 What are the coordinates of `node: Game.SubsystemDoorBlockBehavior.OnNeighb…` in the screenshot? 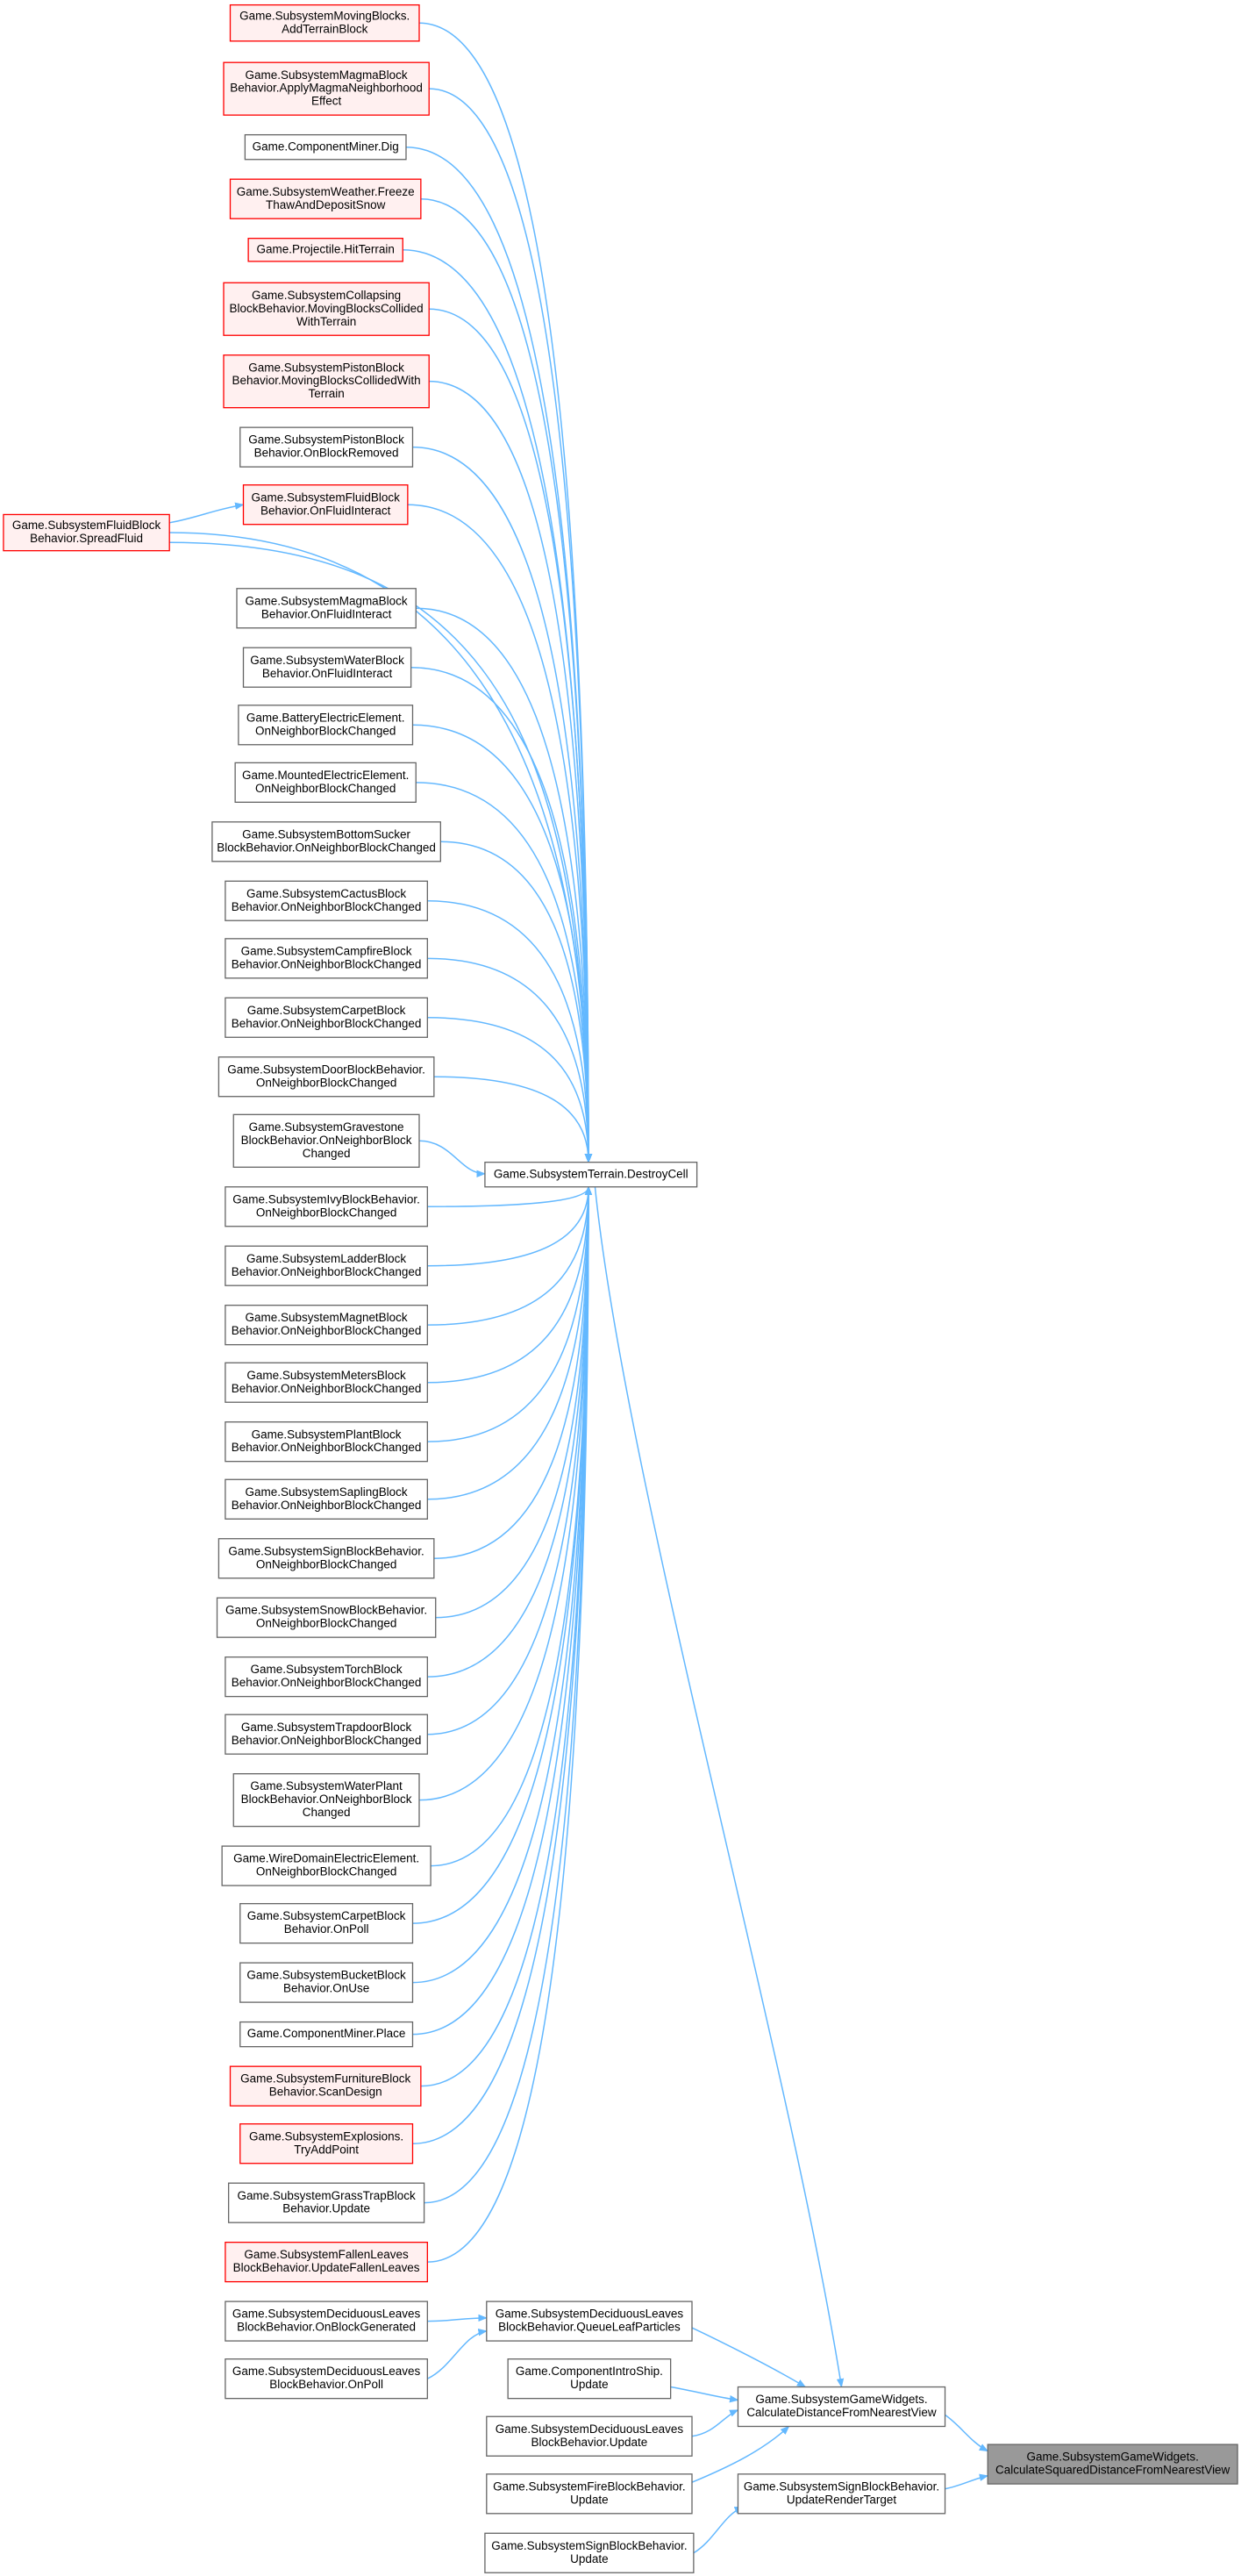 It's located at (326, 1077).